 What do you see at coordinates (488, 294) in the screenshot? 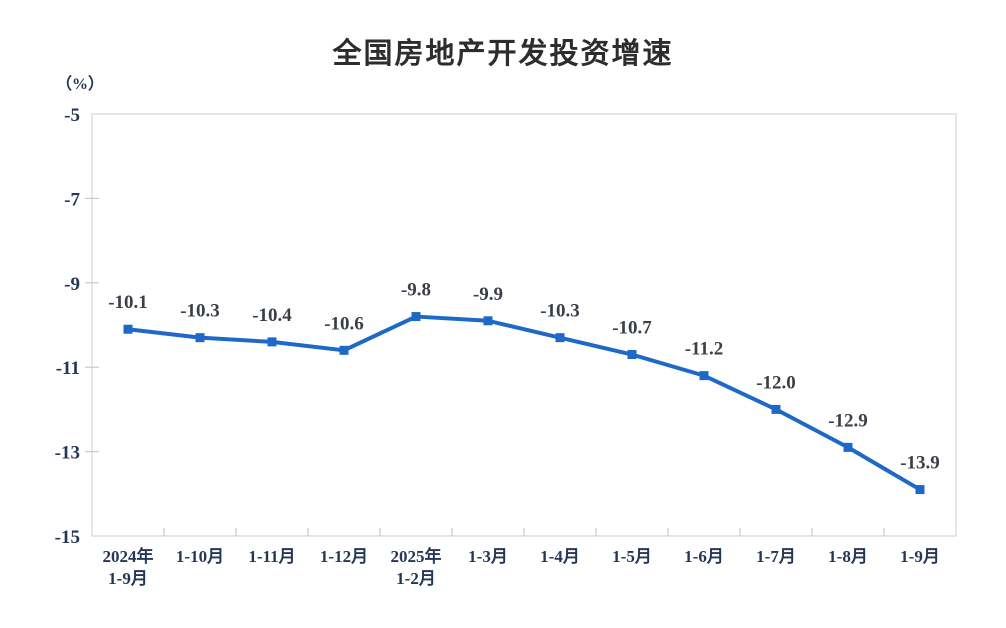
I see `data-point-label: -9.9` at bounding box center [488, 294].